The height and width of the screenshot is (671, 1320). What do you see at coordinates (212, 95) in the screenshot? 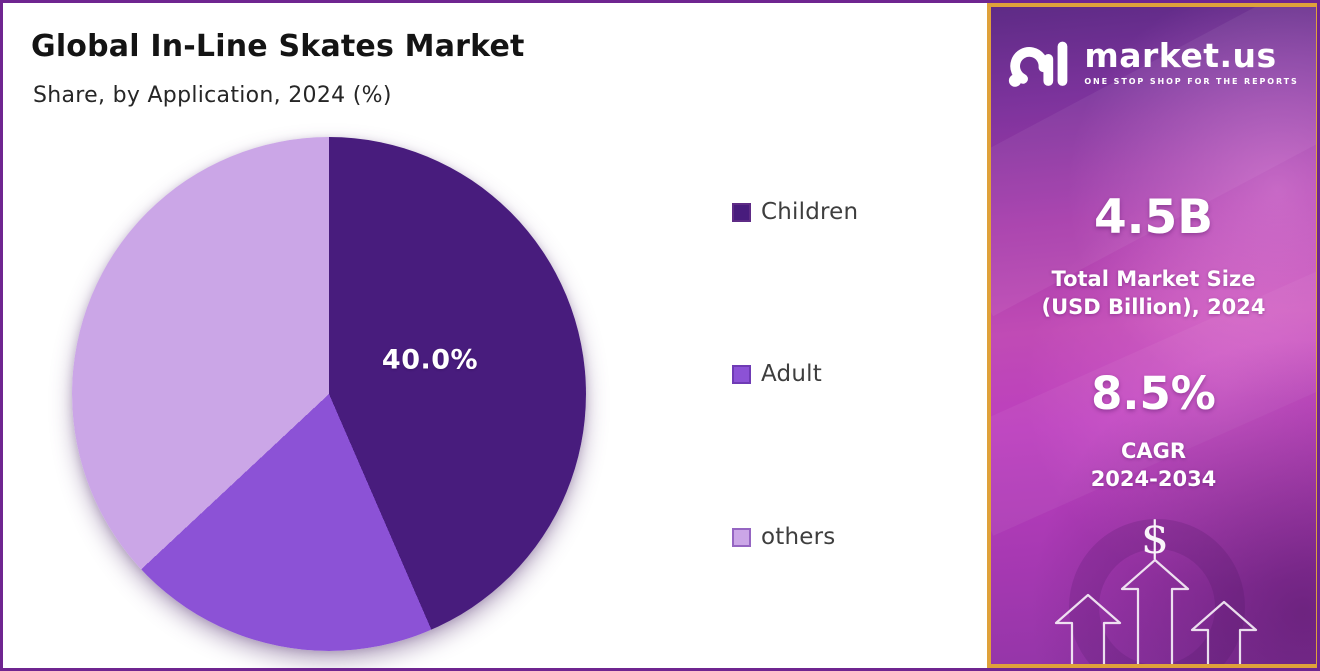
I see `page-subtitle: Share, by Application, 2024 (%)` at bounding box center [212, 95].